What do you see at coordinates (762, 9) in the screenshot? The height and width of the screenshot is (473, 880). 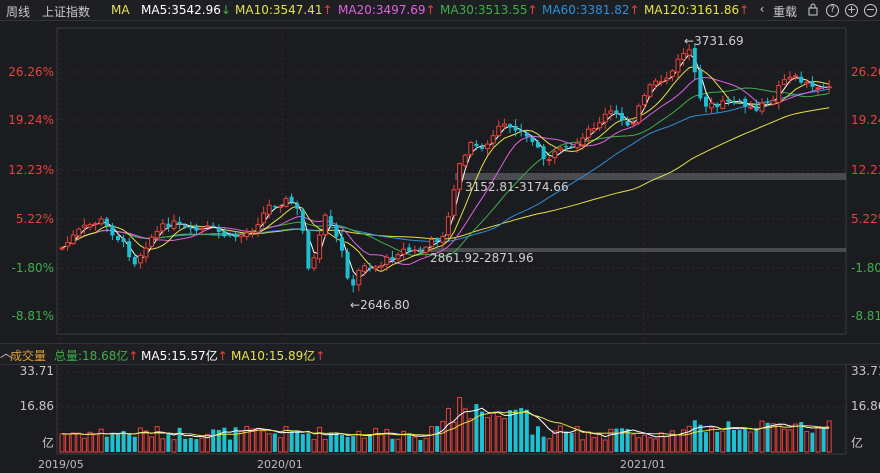 I see `chevron-left-icon: ‹` at bounding box center [762, 9].